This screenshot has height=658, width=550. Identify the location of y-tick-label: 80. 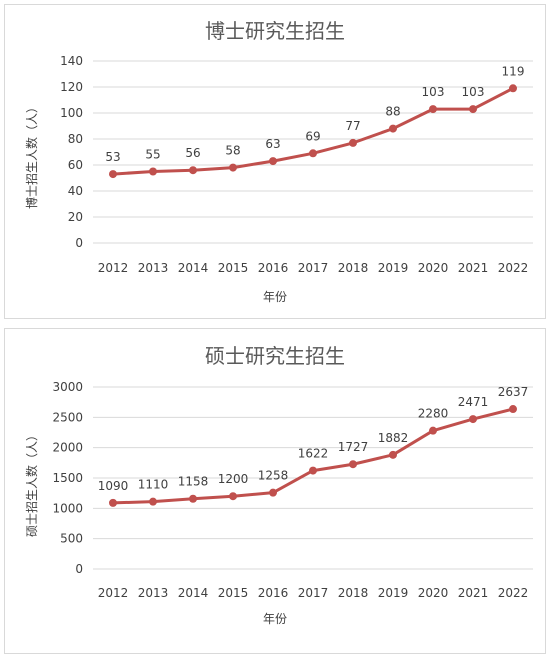
(75, 139).